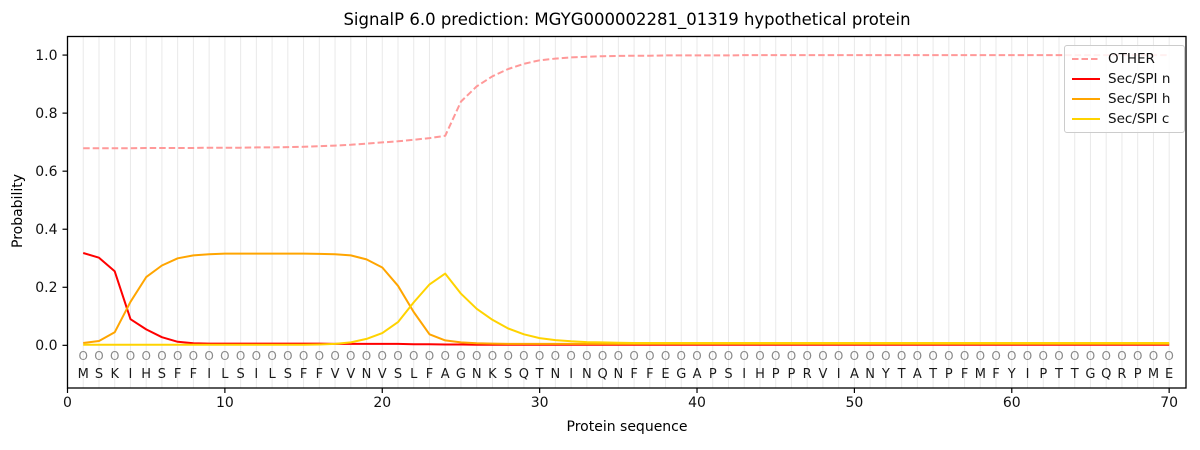  I want to click on sequence-letter: E, so click(665, 374).